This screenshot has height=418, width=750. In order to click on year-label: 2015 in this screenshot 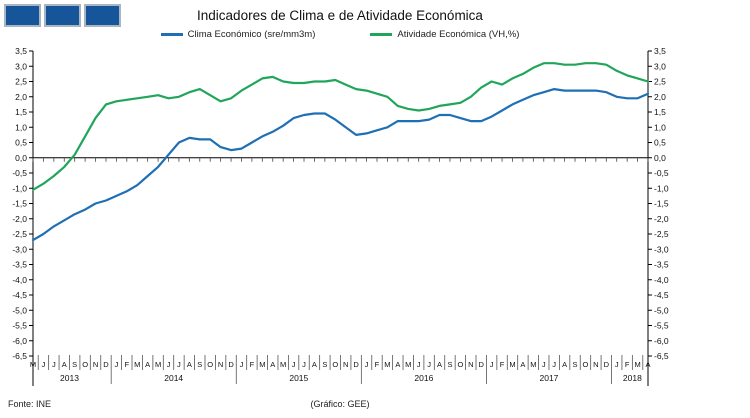, I will do `click(298, 378)`.